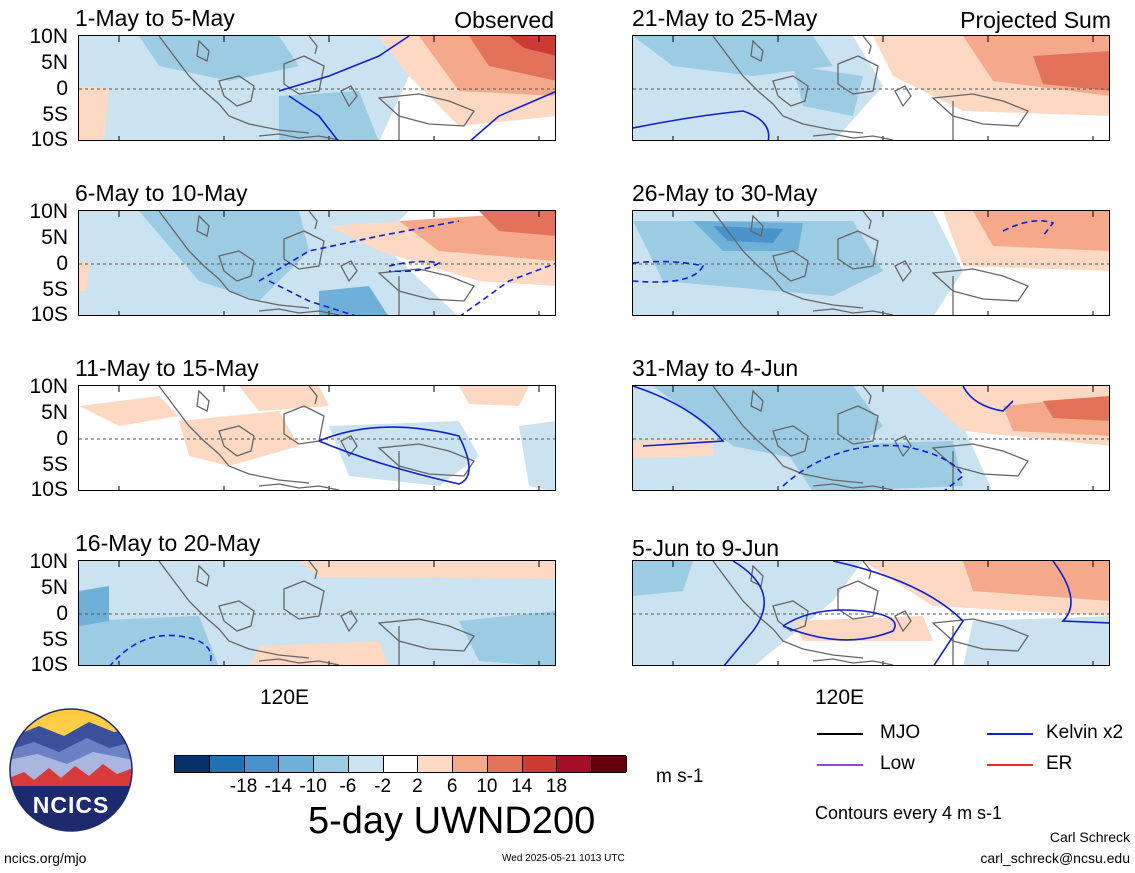 This screenshot has height=873, width=1135. What do you see at coordinates (840, 697) in the screenshot?
I see `lon-label-right: 120E` at bounding box center [840, 697].